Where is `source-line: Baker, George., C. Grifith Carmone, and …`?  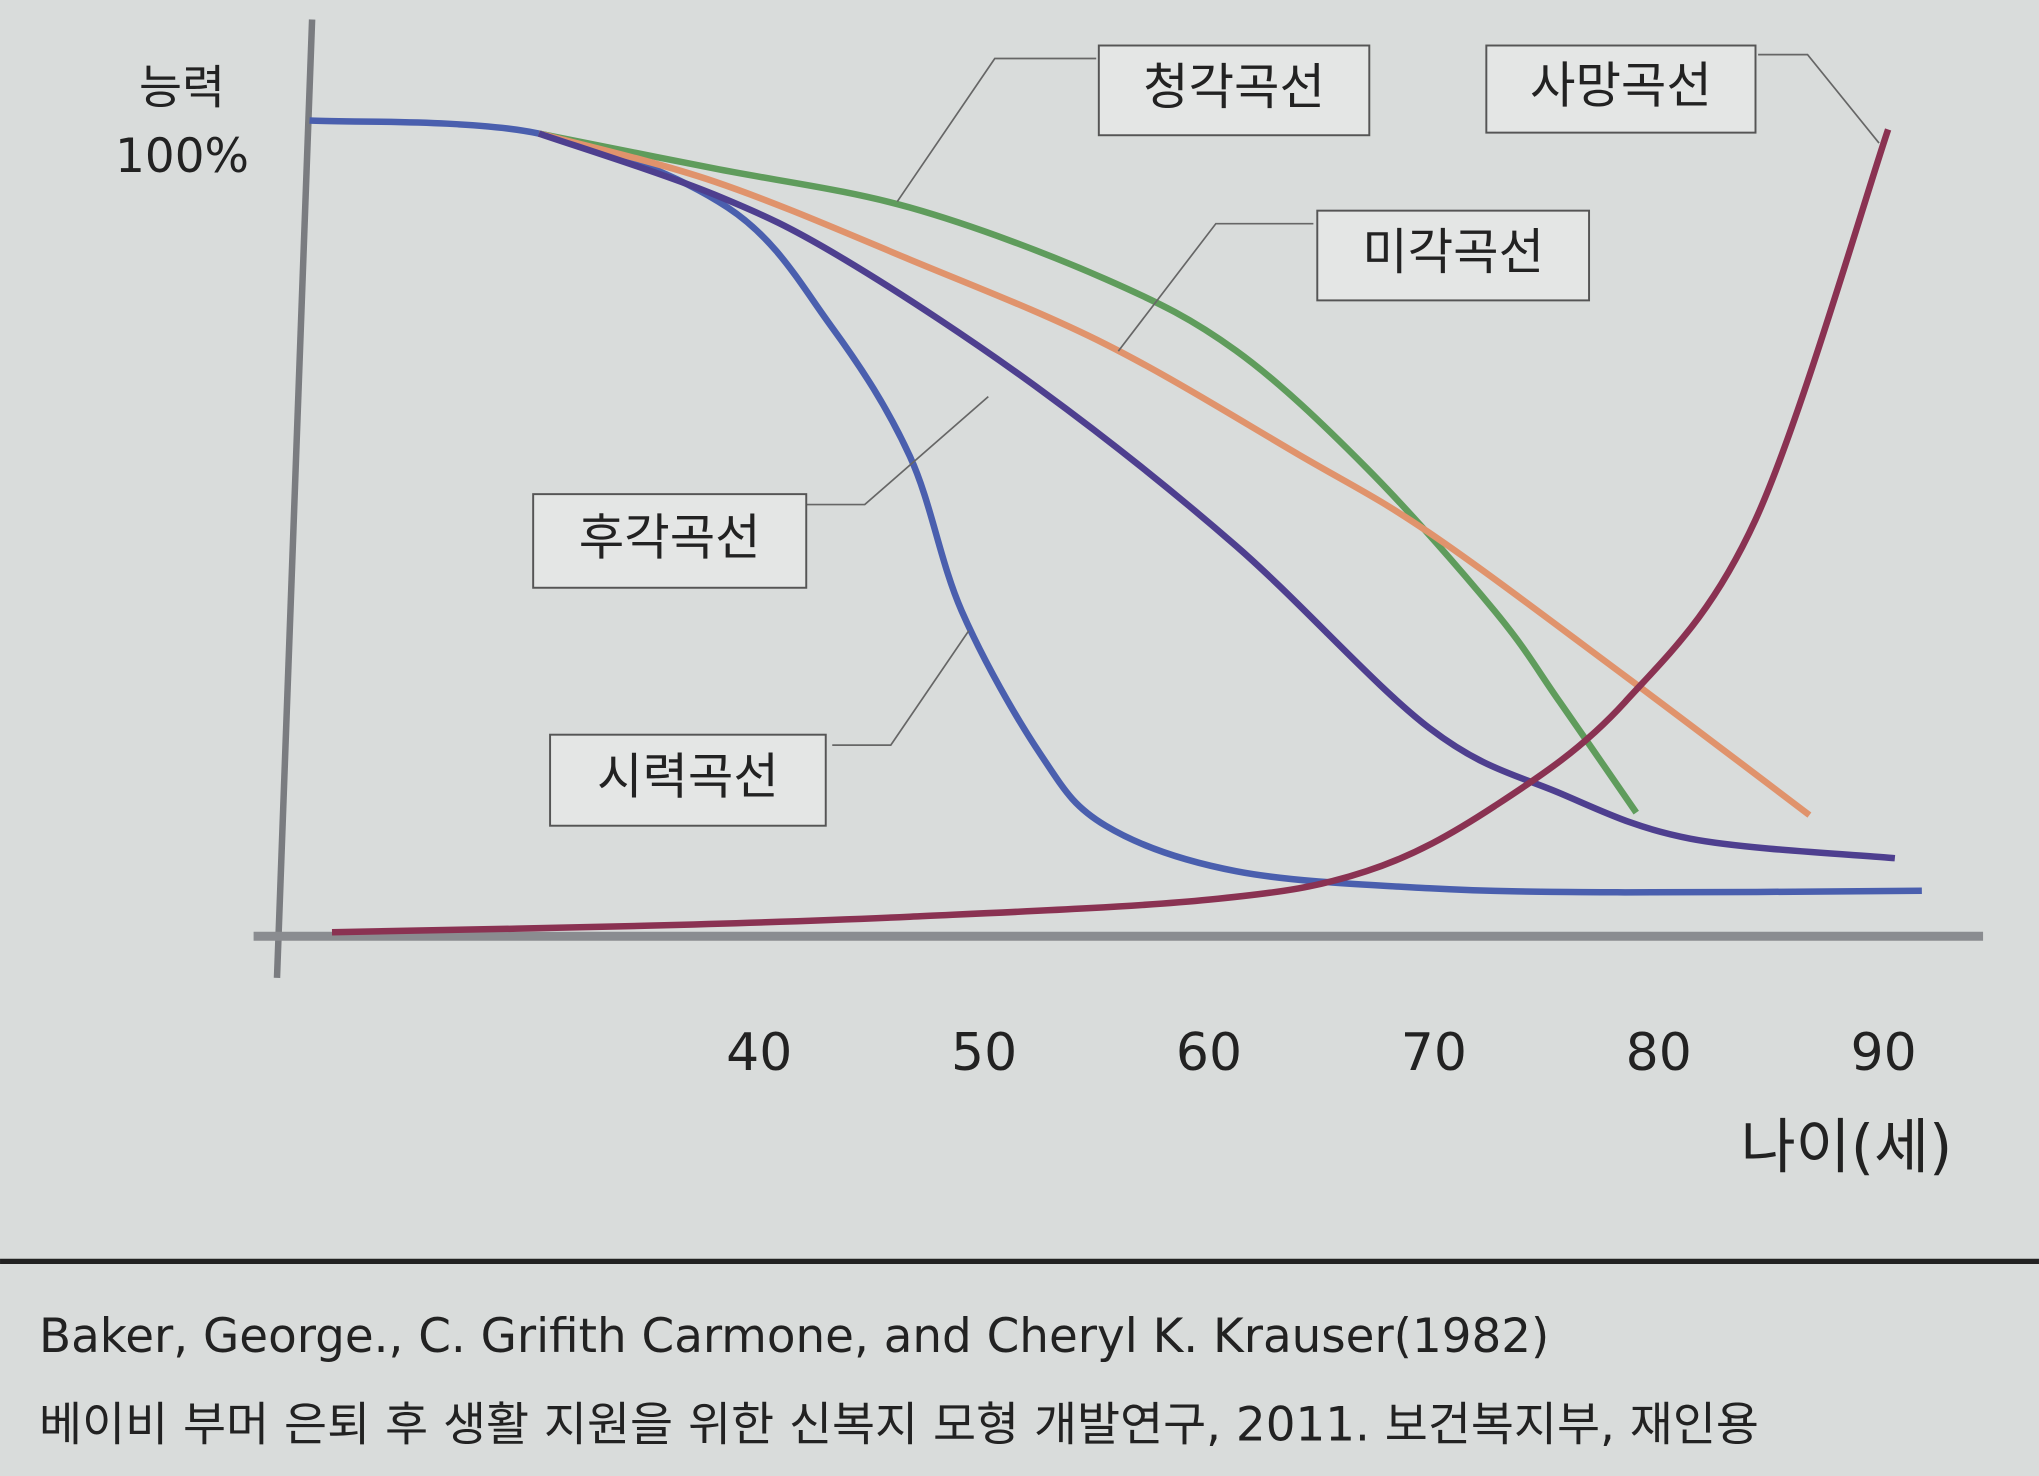 source-line: Baker, George., C. Grifith Carmone, and … is located at coordinates (794, 1337).